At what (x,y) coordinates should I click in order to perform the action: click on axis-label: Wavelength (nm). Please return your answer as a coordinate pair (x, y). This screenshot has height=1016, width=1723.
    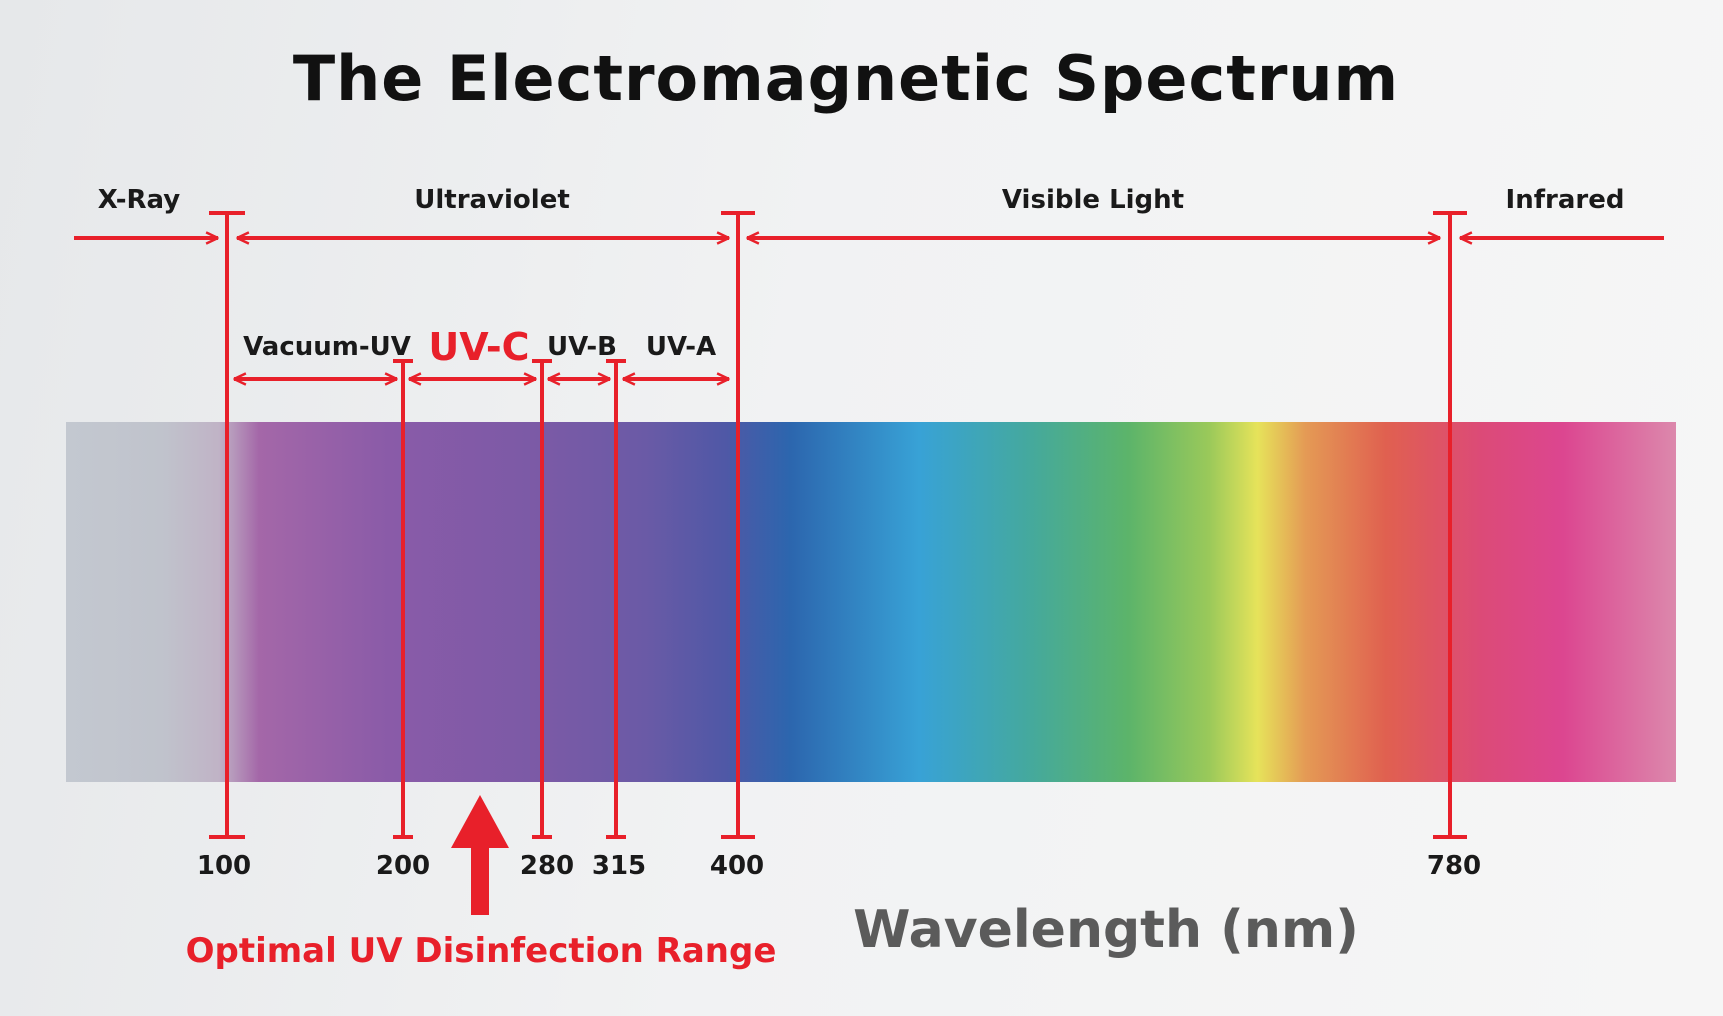
    Looking at the image, I should click on (1106, 930).